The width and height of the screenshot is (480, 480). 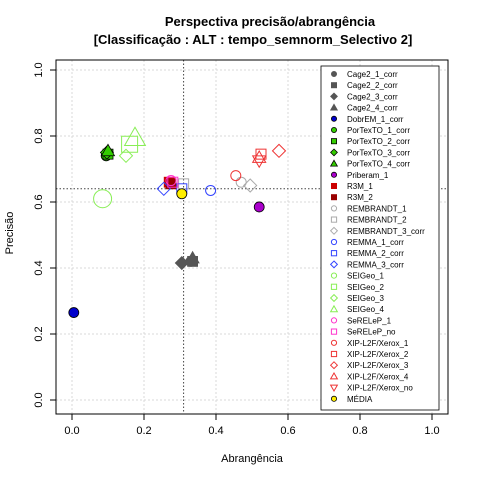 What do you see at coordinates (378, 141) in the screenshot?
I see `legend-label: PorTexTO_2_corr` at bounding box center [378, 141].